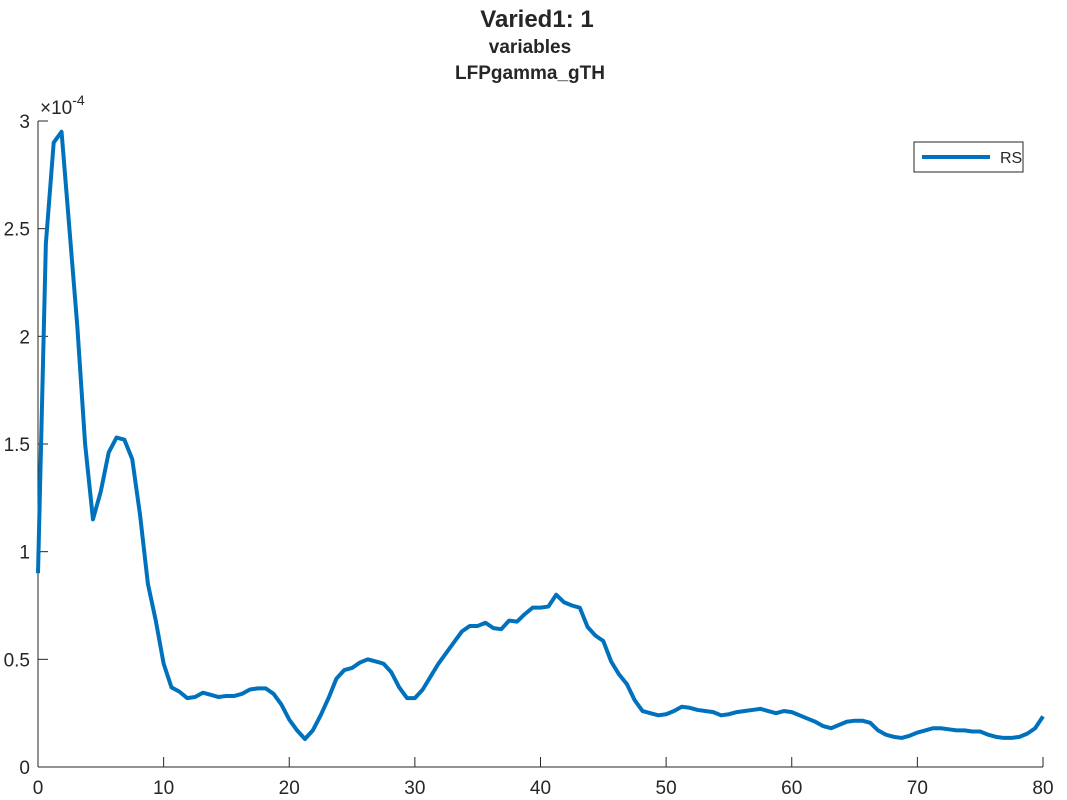  I want to click on x-tick-label: 40, so click(540, 788).